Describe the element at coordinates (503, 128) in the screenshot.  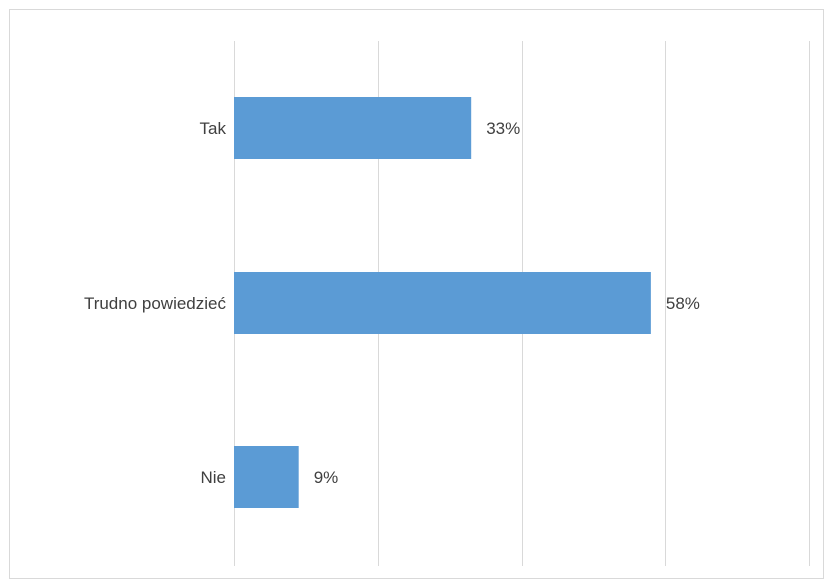
I see `data-label-0: 33%` at that location.